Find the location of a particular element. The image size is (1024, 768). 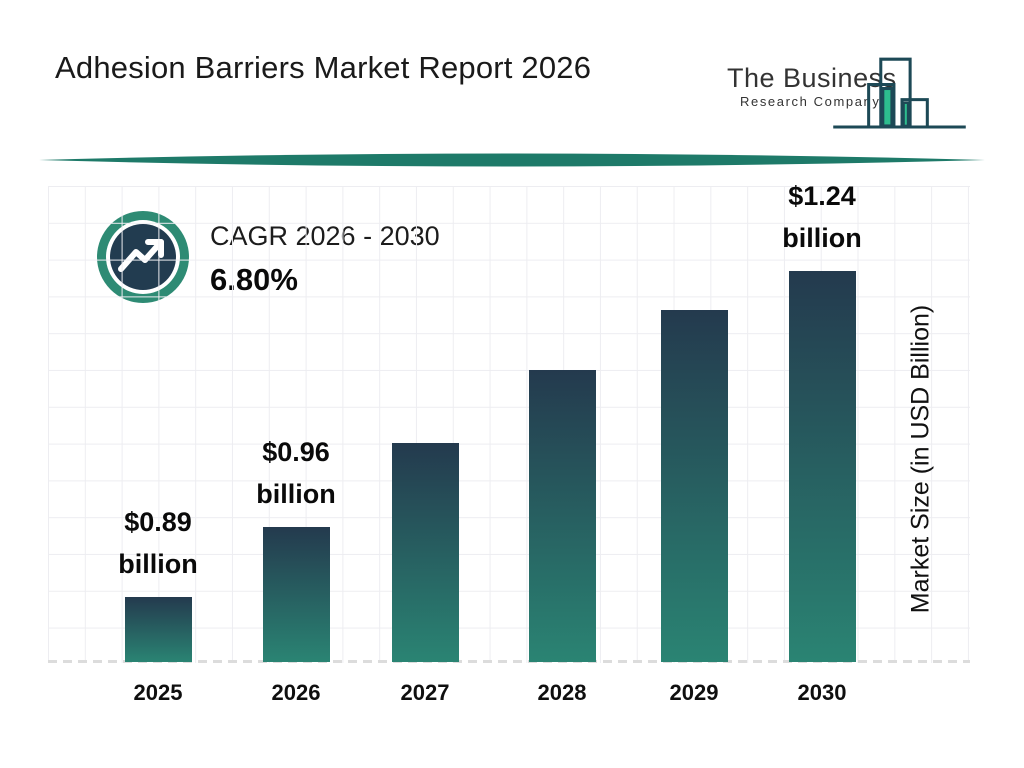

logo-text-secondary: Research Company is located at coordinates (810, 101).